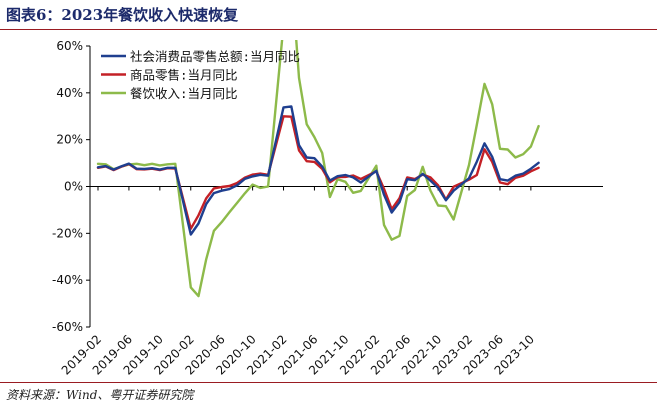  What do you see at coordinates (184, 75) in the screenshot?
I see `legend-label-2: 商品零售:当月同比` at bounding box center [184, 75].